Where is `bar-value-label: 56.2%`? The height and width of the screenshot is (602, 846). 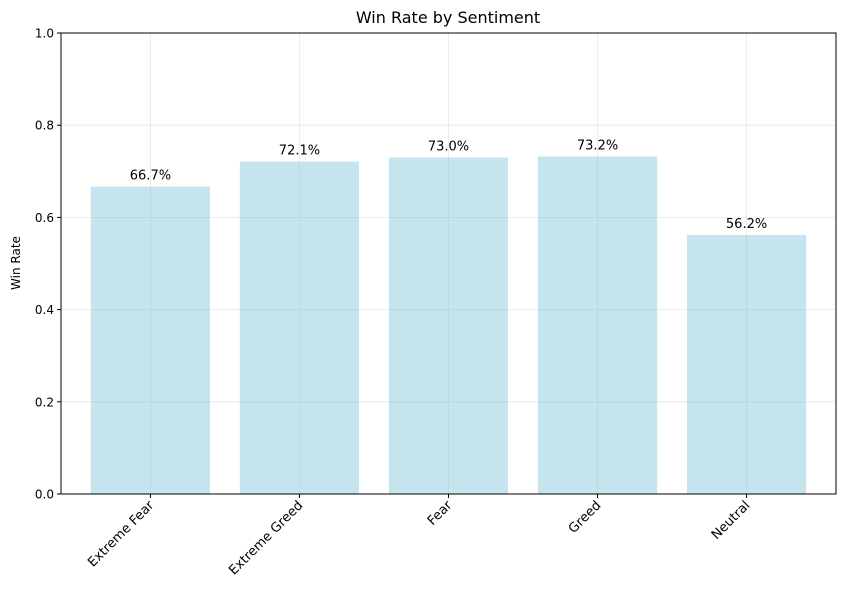 bar-value-label: 56.2% is located at coordinates (746, 224).